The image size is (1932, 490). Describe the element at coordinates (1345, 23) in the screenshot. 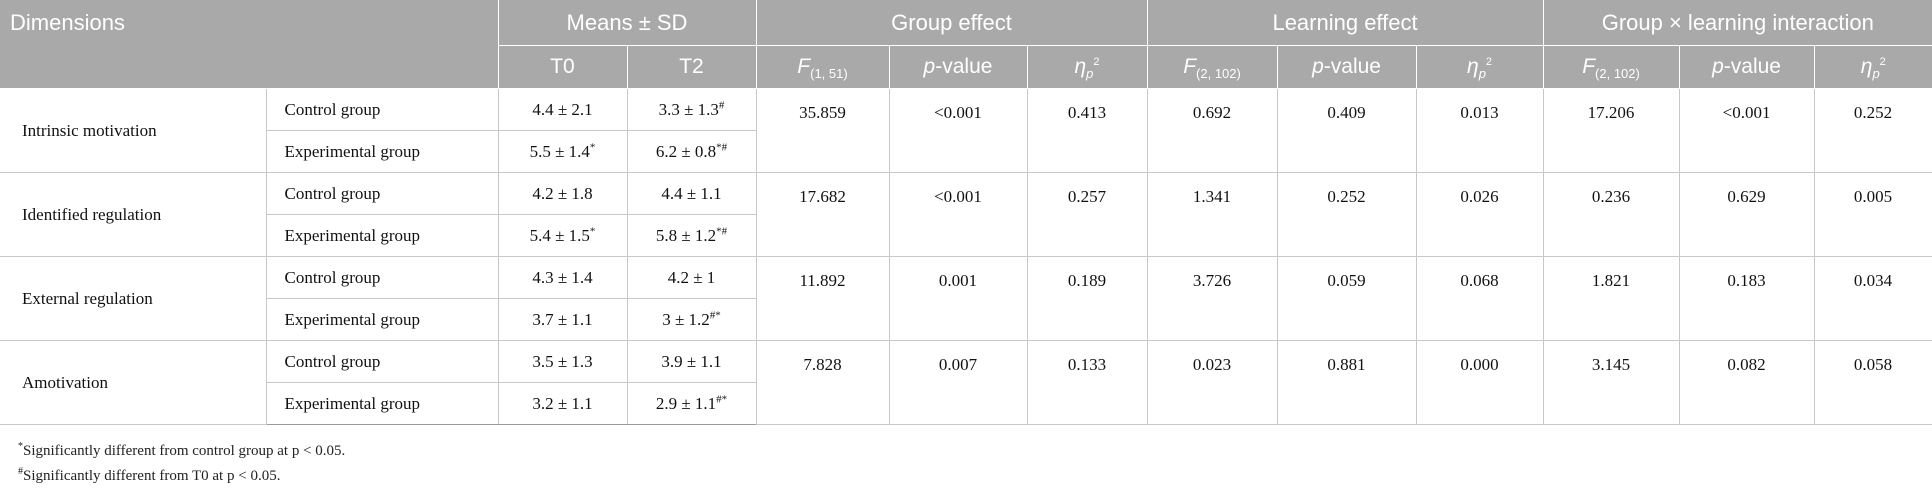

I see `header-learning-effect: Learning effect` at that location.